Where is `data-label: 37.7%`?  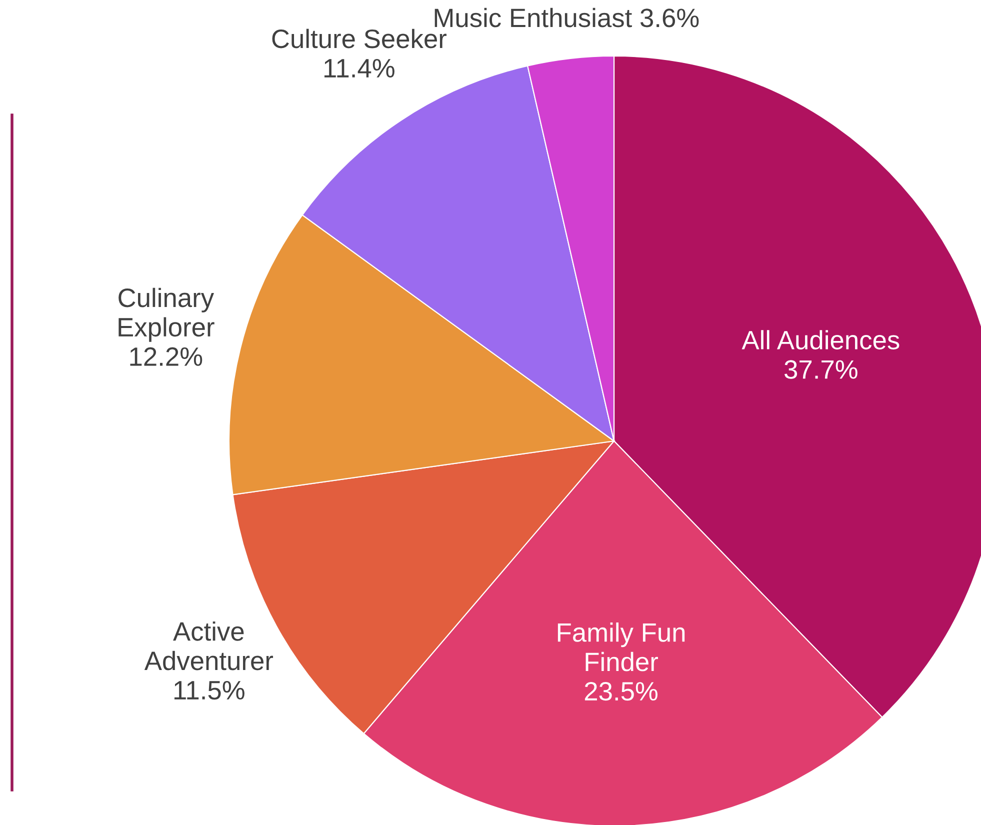 data-label: 37.7% is located at coordinates (821, 369).